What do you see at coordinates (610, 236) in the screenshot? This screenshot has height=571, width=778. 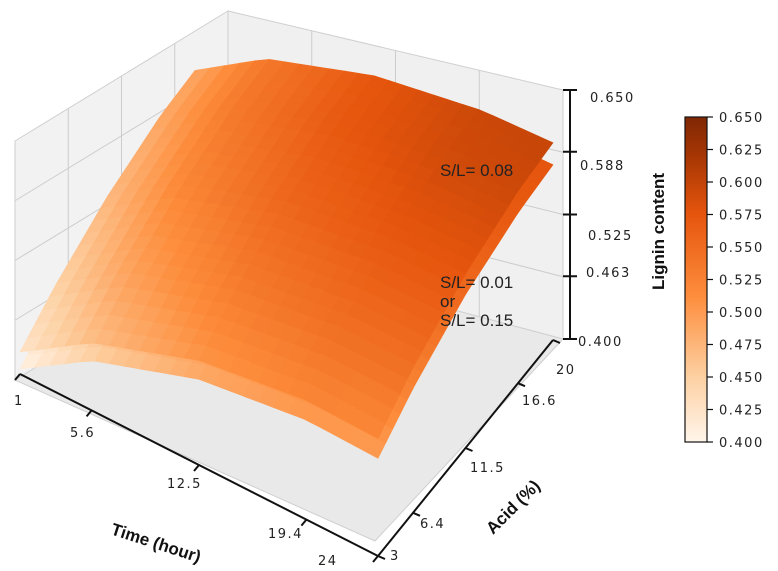 I see `z-tick-label: 0.525` at bounding box center [610, 236].